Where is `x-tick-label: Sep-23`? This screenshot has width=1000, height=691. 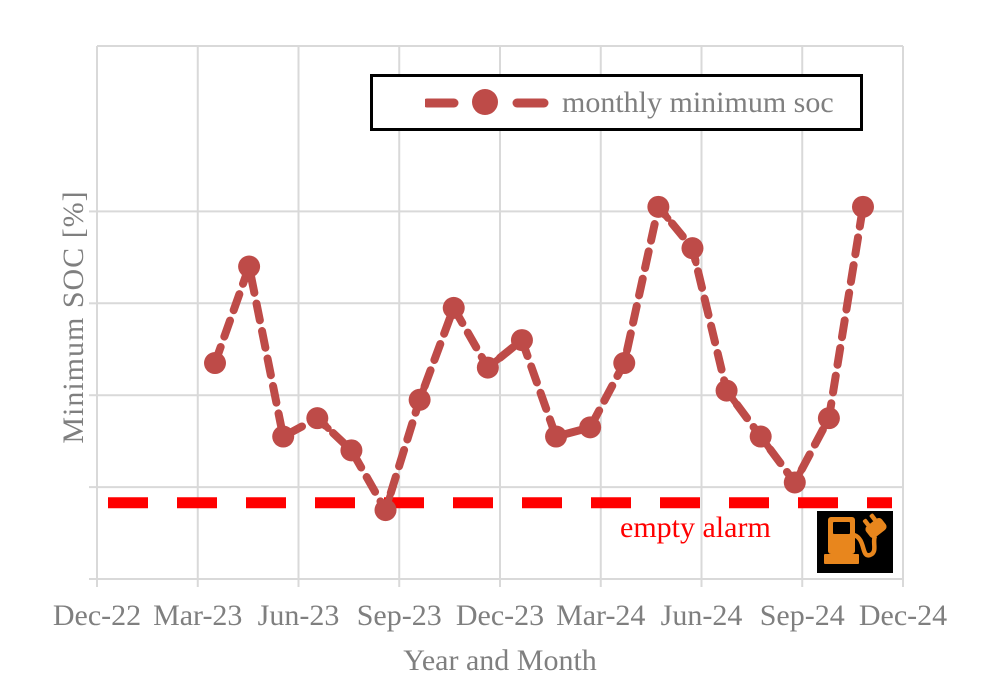 x-tick-label: Sep-23 is located at coordinates (399, 615).